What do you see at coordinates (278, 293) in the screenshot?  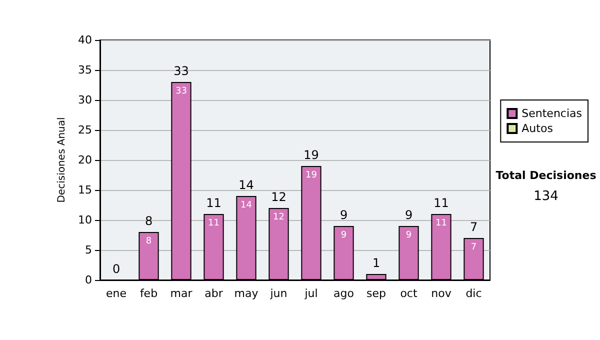 I see `x-tick-label: jun` at bounding box center [278, 293].